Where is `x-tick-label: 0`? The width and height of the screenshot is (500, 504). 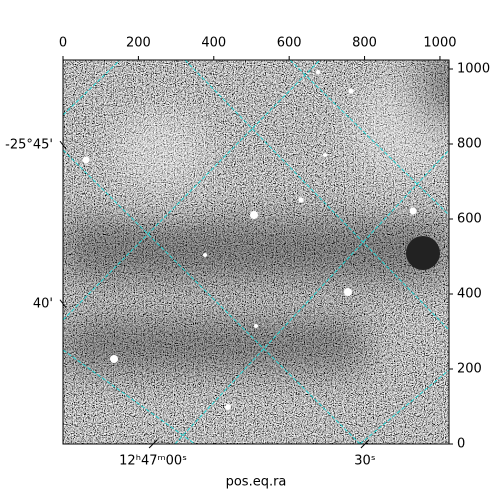
x-tick-label: 0 is located at coordinates (63, 43).